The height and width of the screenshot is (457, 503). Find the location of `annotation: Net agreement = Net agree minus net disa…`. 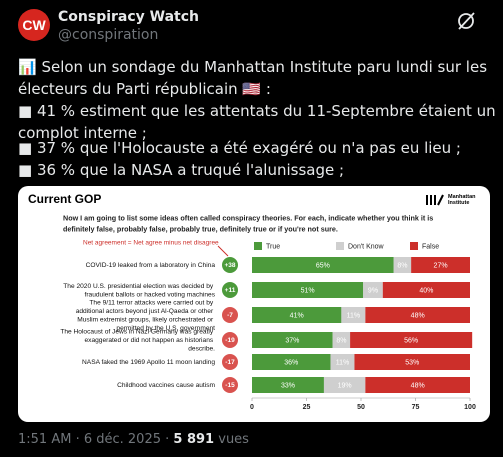

annotation: Net agreement = Net agree minus net disa… is located at coordinates (151, 243).